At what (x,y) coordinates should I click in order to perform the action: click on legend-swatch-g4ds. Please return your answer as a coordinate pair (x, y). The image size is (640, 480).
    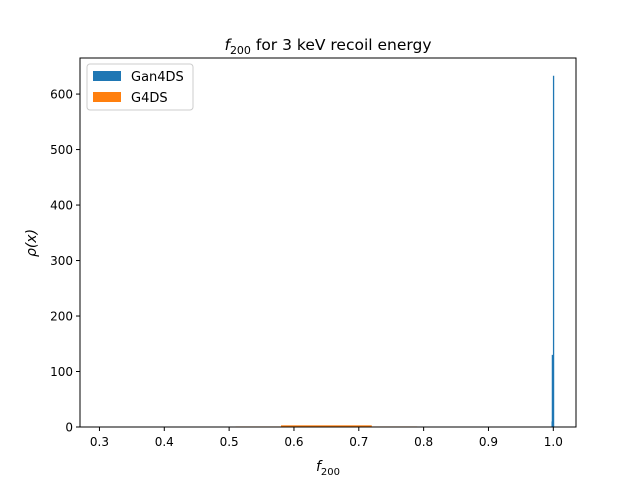
    Looking at the image, I should click on (107, 97).